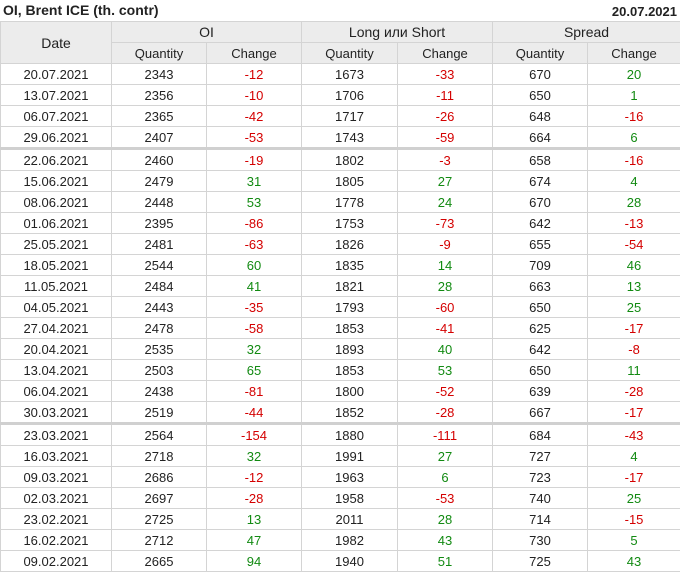 Image resolution: width=680 pixels, height=572 pixels. What do you see at coordinates (56, 328) in the screenshot?
I see `date-cell: 27.04.2021` at bounding box center [56, 328].